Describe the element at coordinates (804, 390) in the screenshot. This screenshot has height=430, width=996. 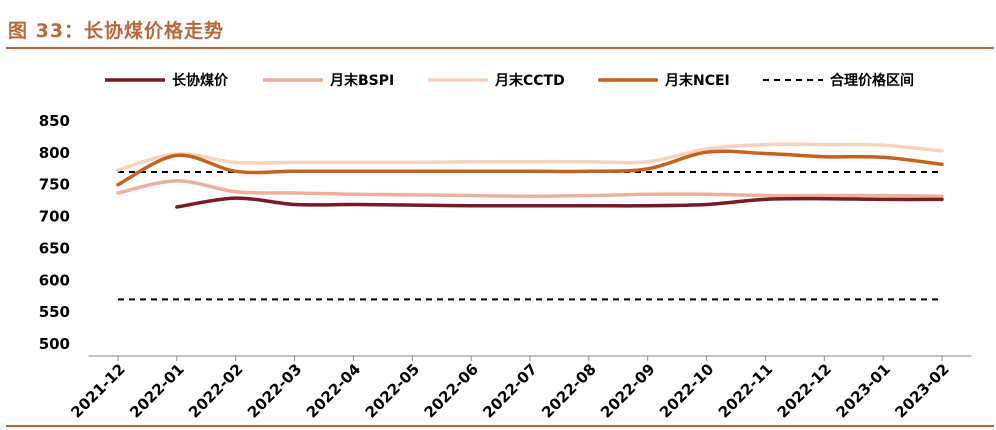
I see `x-tick-label: 2022-12` at that location.